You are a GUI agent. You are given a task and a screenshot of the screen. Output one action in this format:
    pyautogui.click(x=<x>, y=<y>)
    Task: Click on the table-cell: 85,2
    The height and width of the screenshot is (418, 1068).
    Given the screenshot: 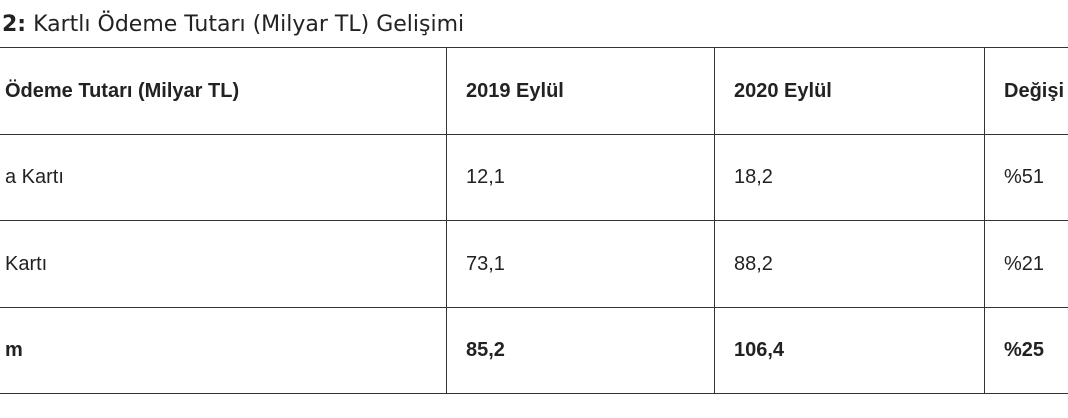 What is the action you would take?
    pyautogui.click(x=485, y=350)
    